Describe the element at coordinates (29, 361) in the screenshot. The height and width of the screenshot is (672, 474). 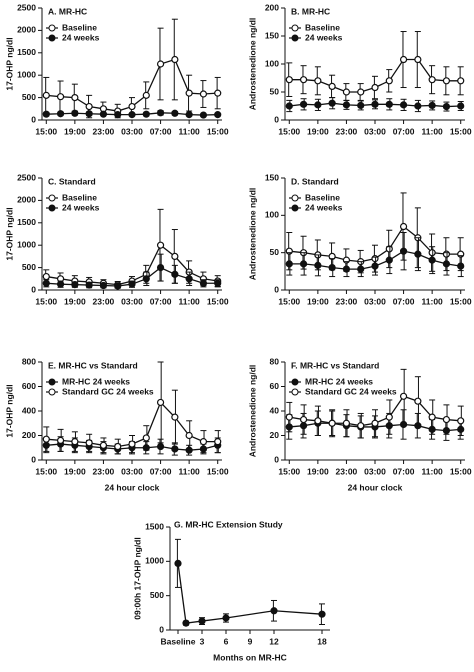
I see `y-tick-label: 800` at that location.